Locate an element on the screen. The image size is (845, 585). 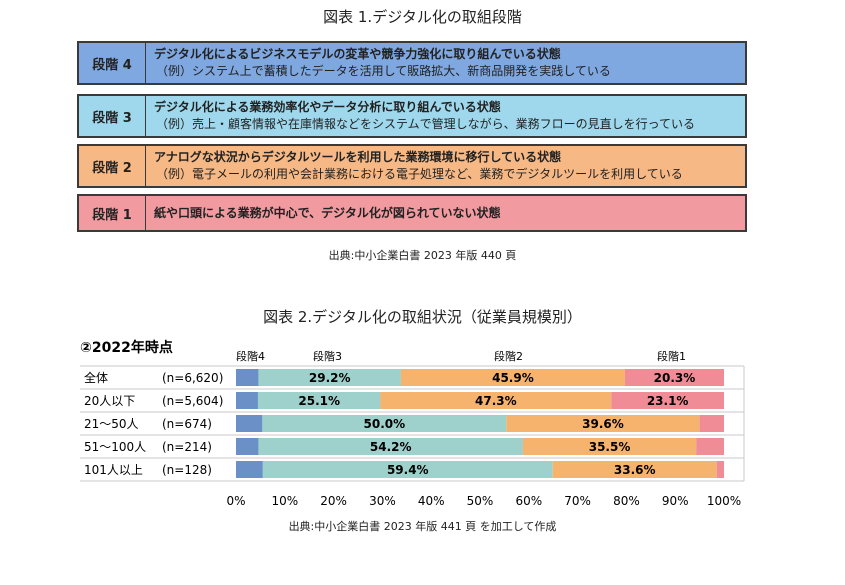
chart-title: ②2022年時点 is located at coordinates (126, 347).